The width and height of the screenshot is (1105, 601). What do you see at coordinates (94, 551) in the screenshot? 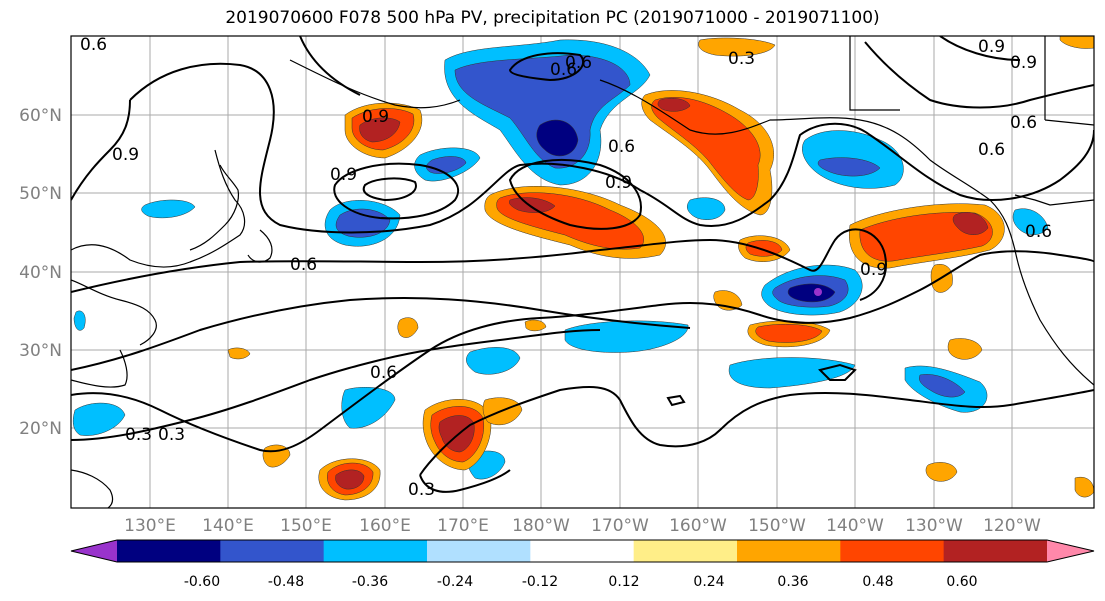
I see `colorbar-extend-low` at bounding box center [94, 551].